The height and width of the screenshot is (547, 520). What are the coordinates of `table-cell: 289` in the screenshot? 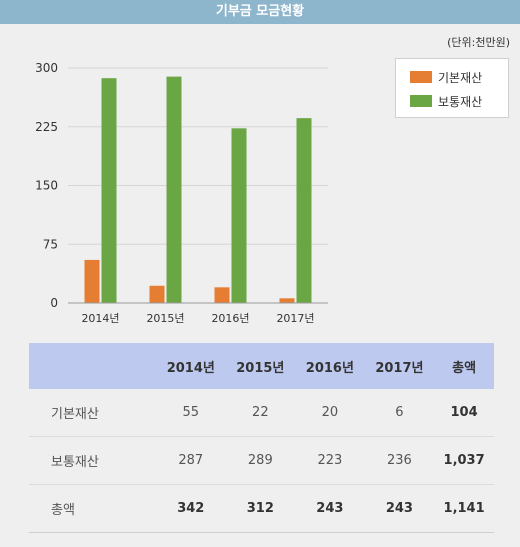 It's located at (260, 460).